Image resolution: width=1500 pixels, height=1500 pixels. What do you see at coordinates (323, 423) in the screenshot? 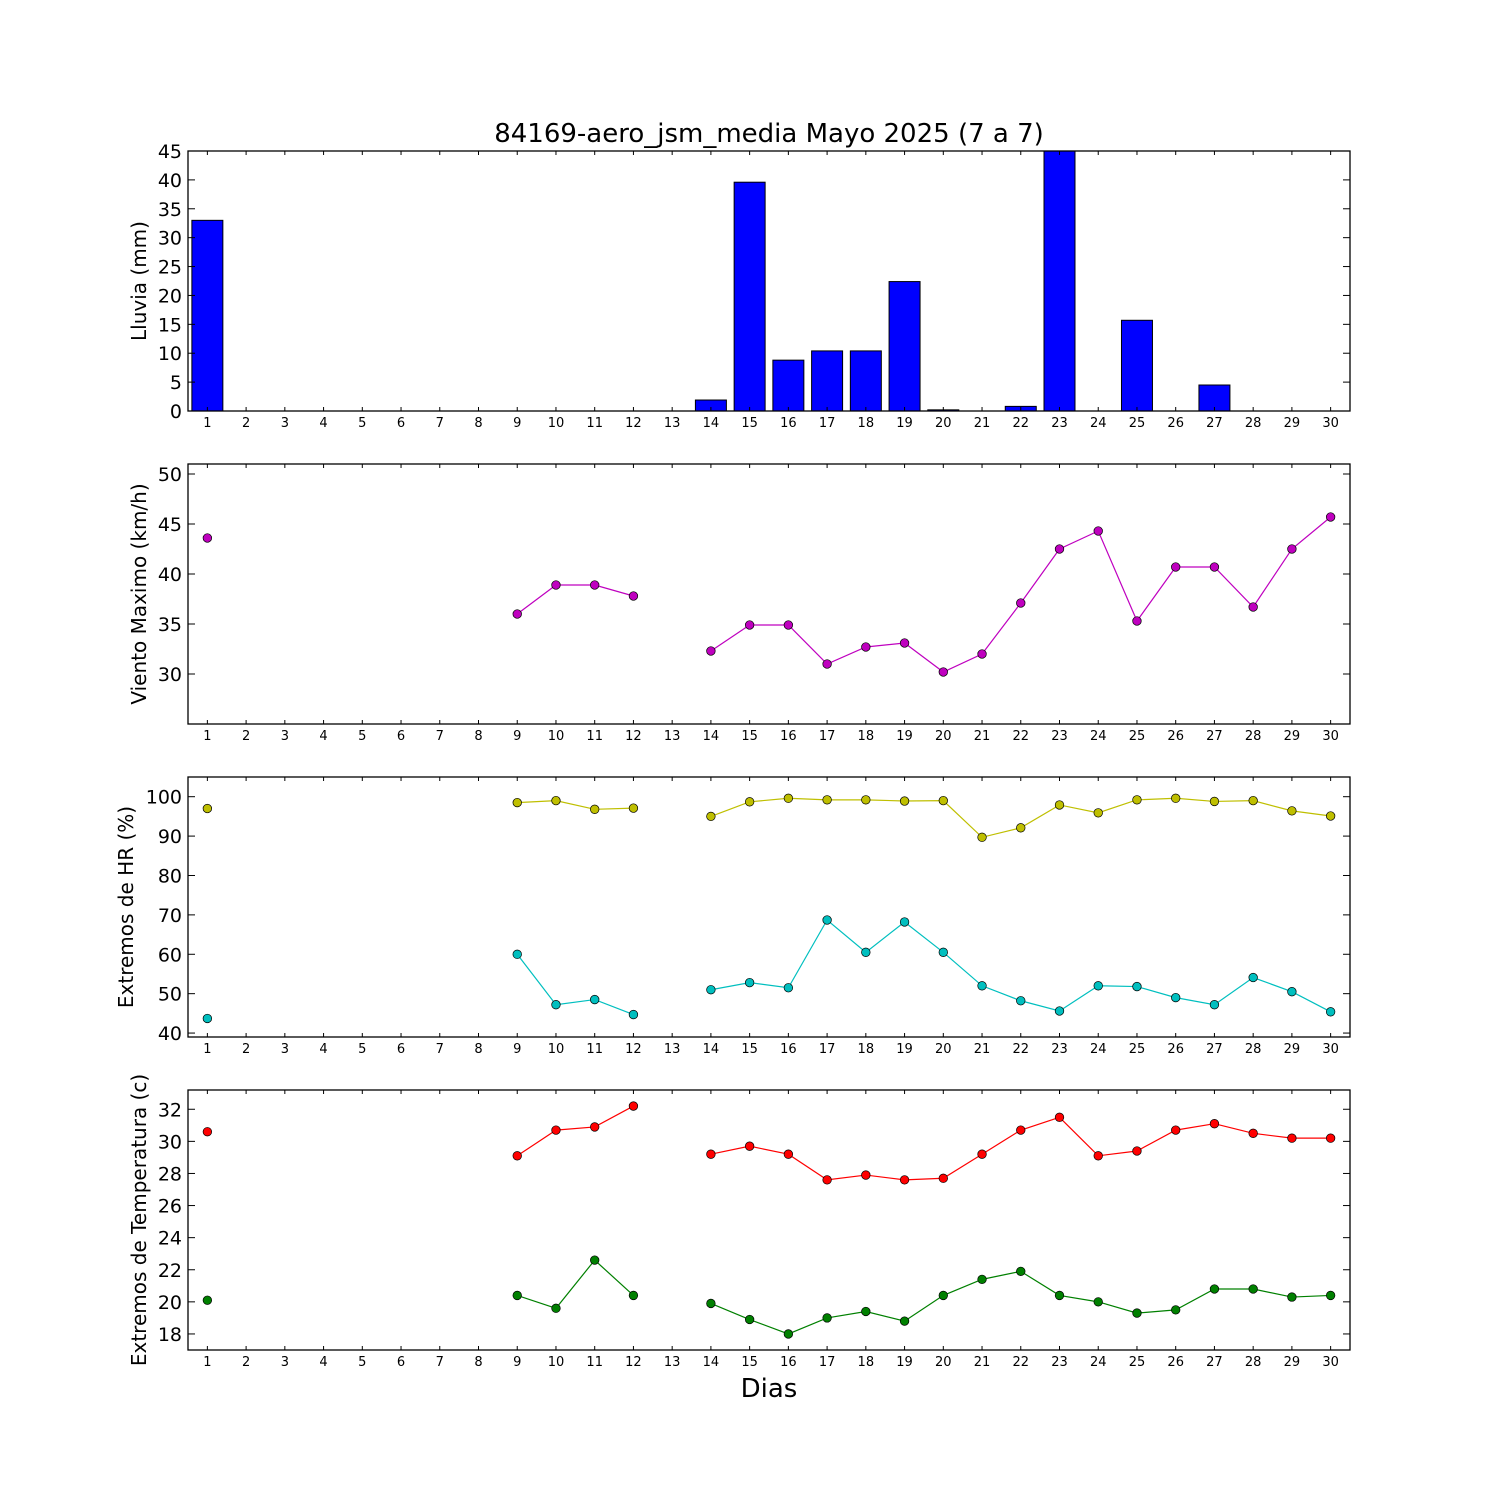
I see `x-tick-label: 4` at bounding box center [323, 423].